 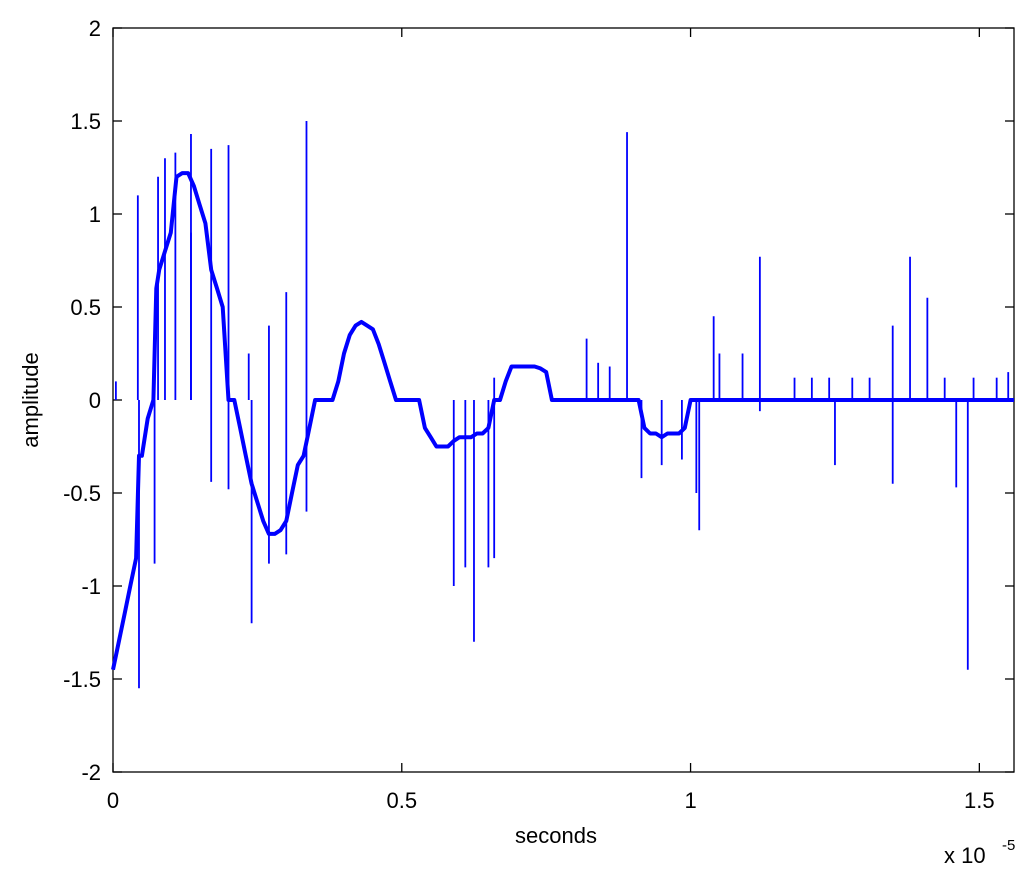 I want to click on y-tick-label: -1, so click(x=91, y=586).